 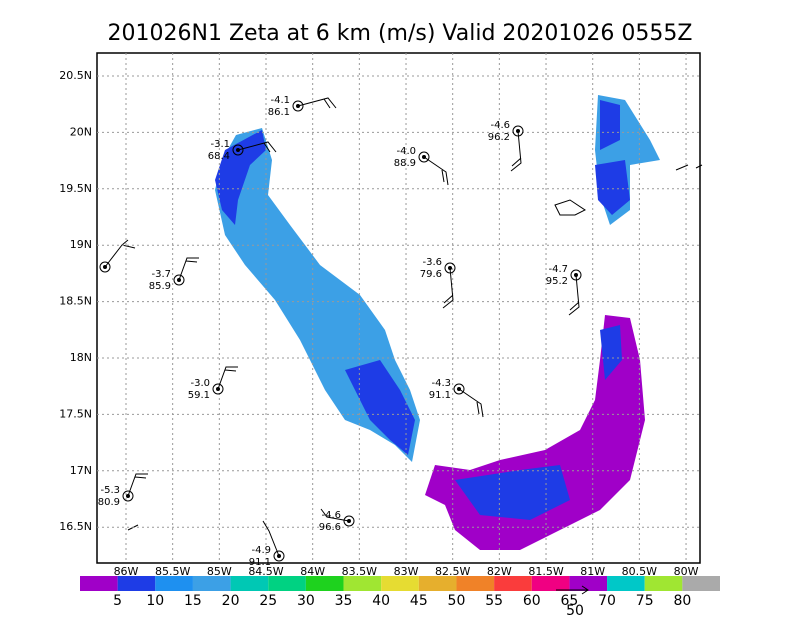 I want to click on station-value: -4.9, so click(x=261, y=550).